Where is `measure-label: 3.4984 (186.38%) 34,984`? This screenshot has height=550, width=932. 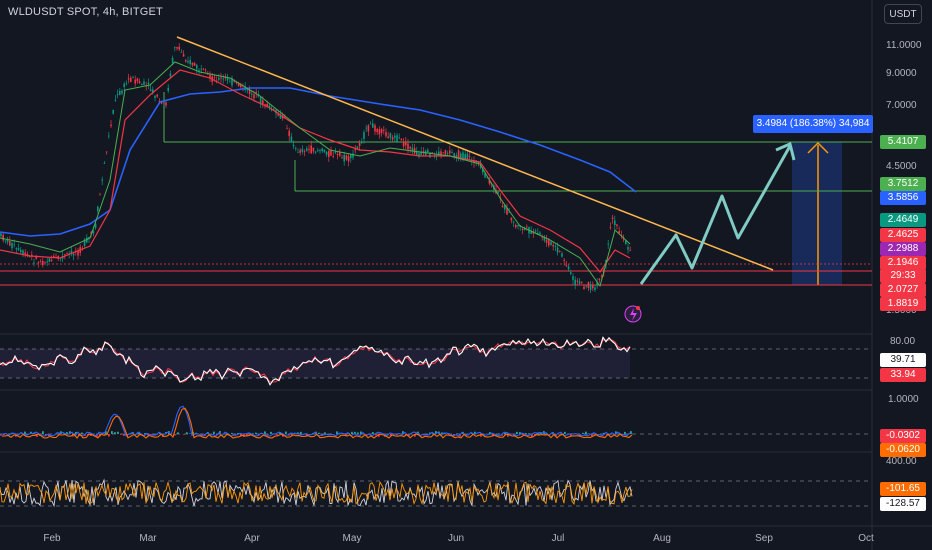
measure-label: 3.4984 (186.38%) 34,984 is located at coordinates (813, 124).